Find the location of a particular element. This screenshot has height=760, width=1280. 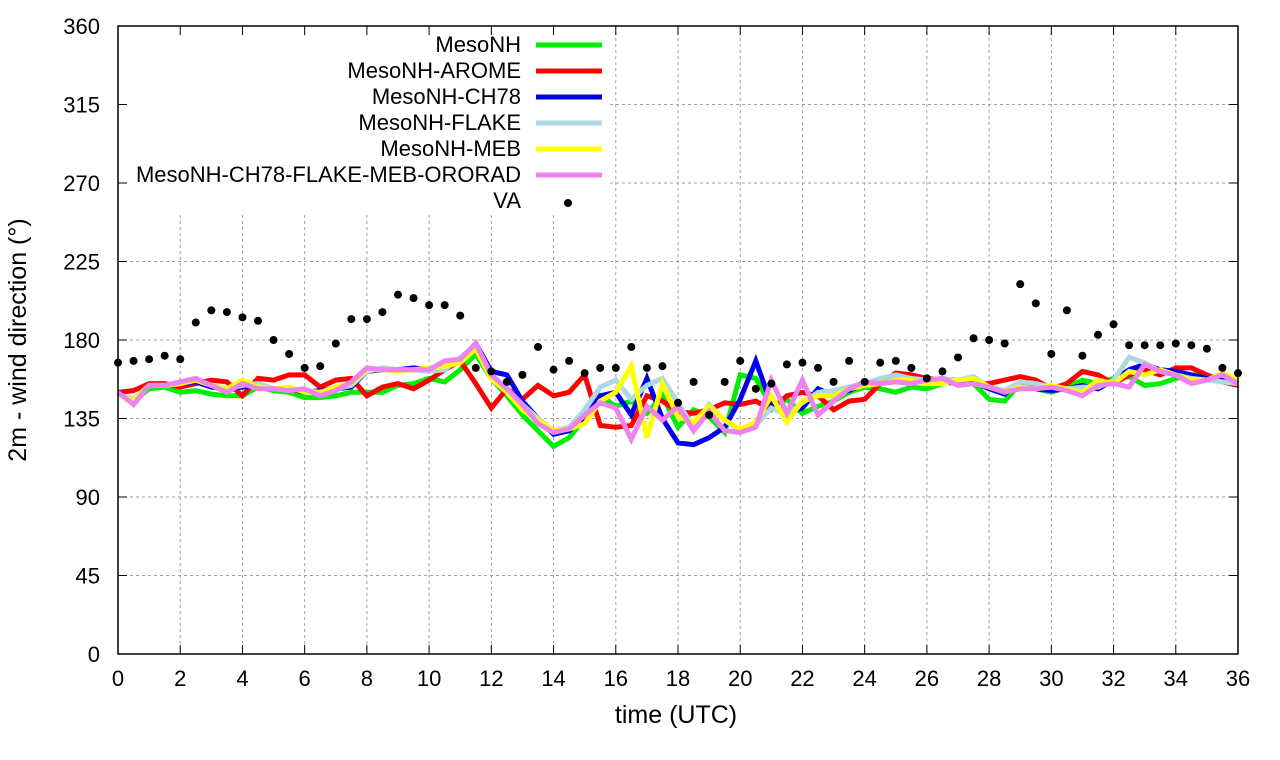

x-tick-label: 26 is located at coordinates (927, 678).